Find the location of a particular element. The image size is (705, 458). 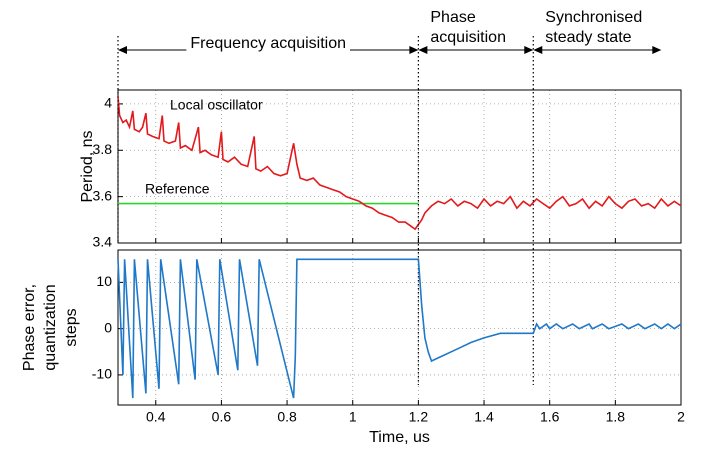

x-tick-label: 2 is located at coordinates (681, 417).